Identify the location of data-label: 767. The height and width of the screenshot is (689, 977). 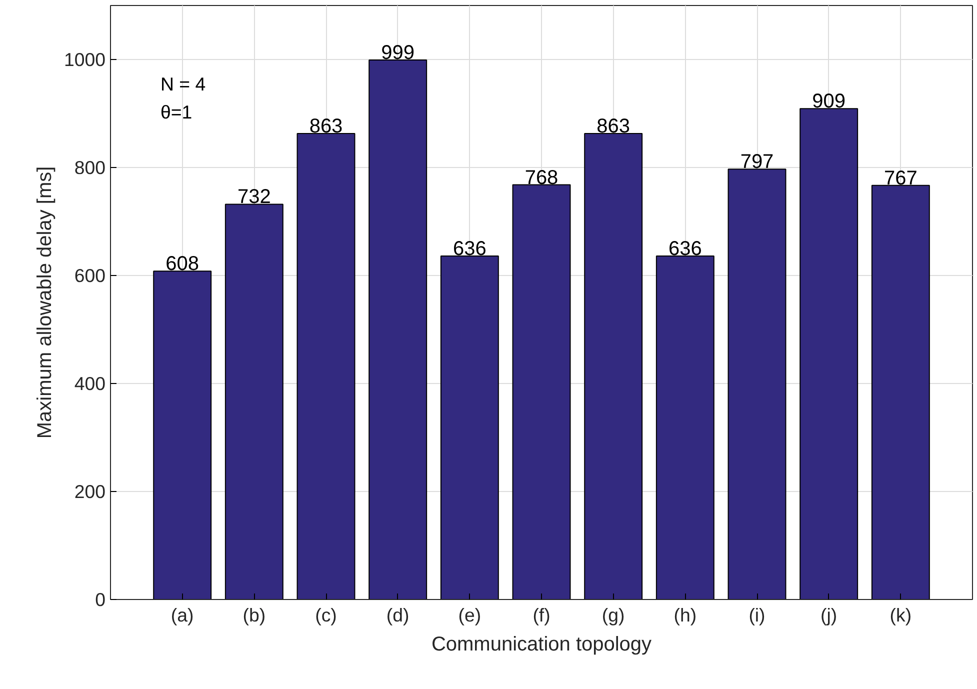
(901, 178).